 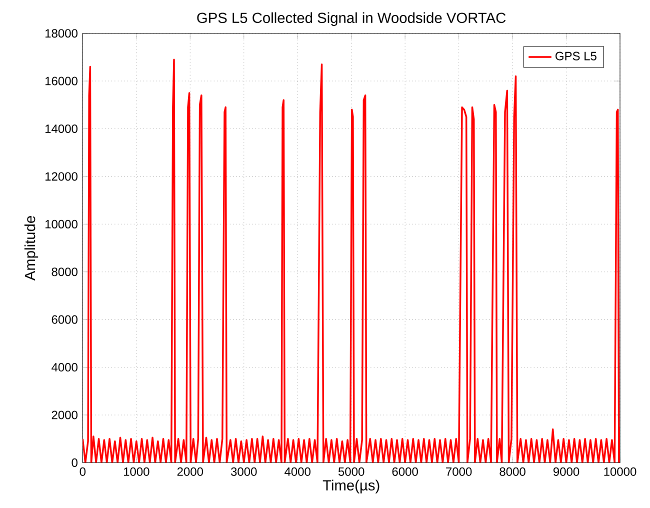 I want to click on chart-title: GPS L5 Collected Signal in Woodside VORTAC, so click(x=351, y=19).